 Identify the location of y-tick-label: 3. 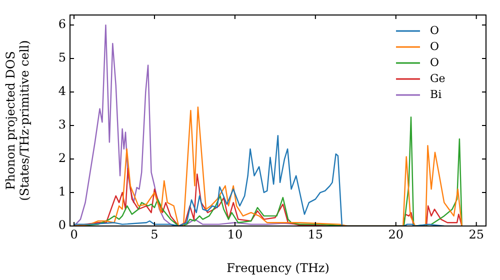
(62, 125).